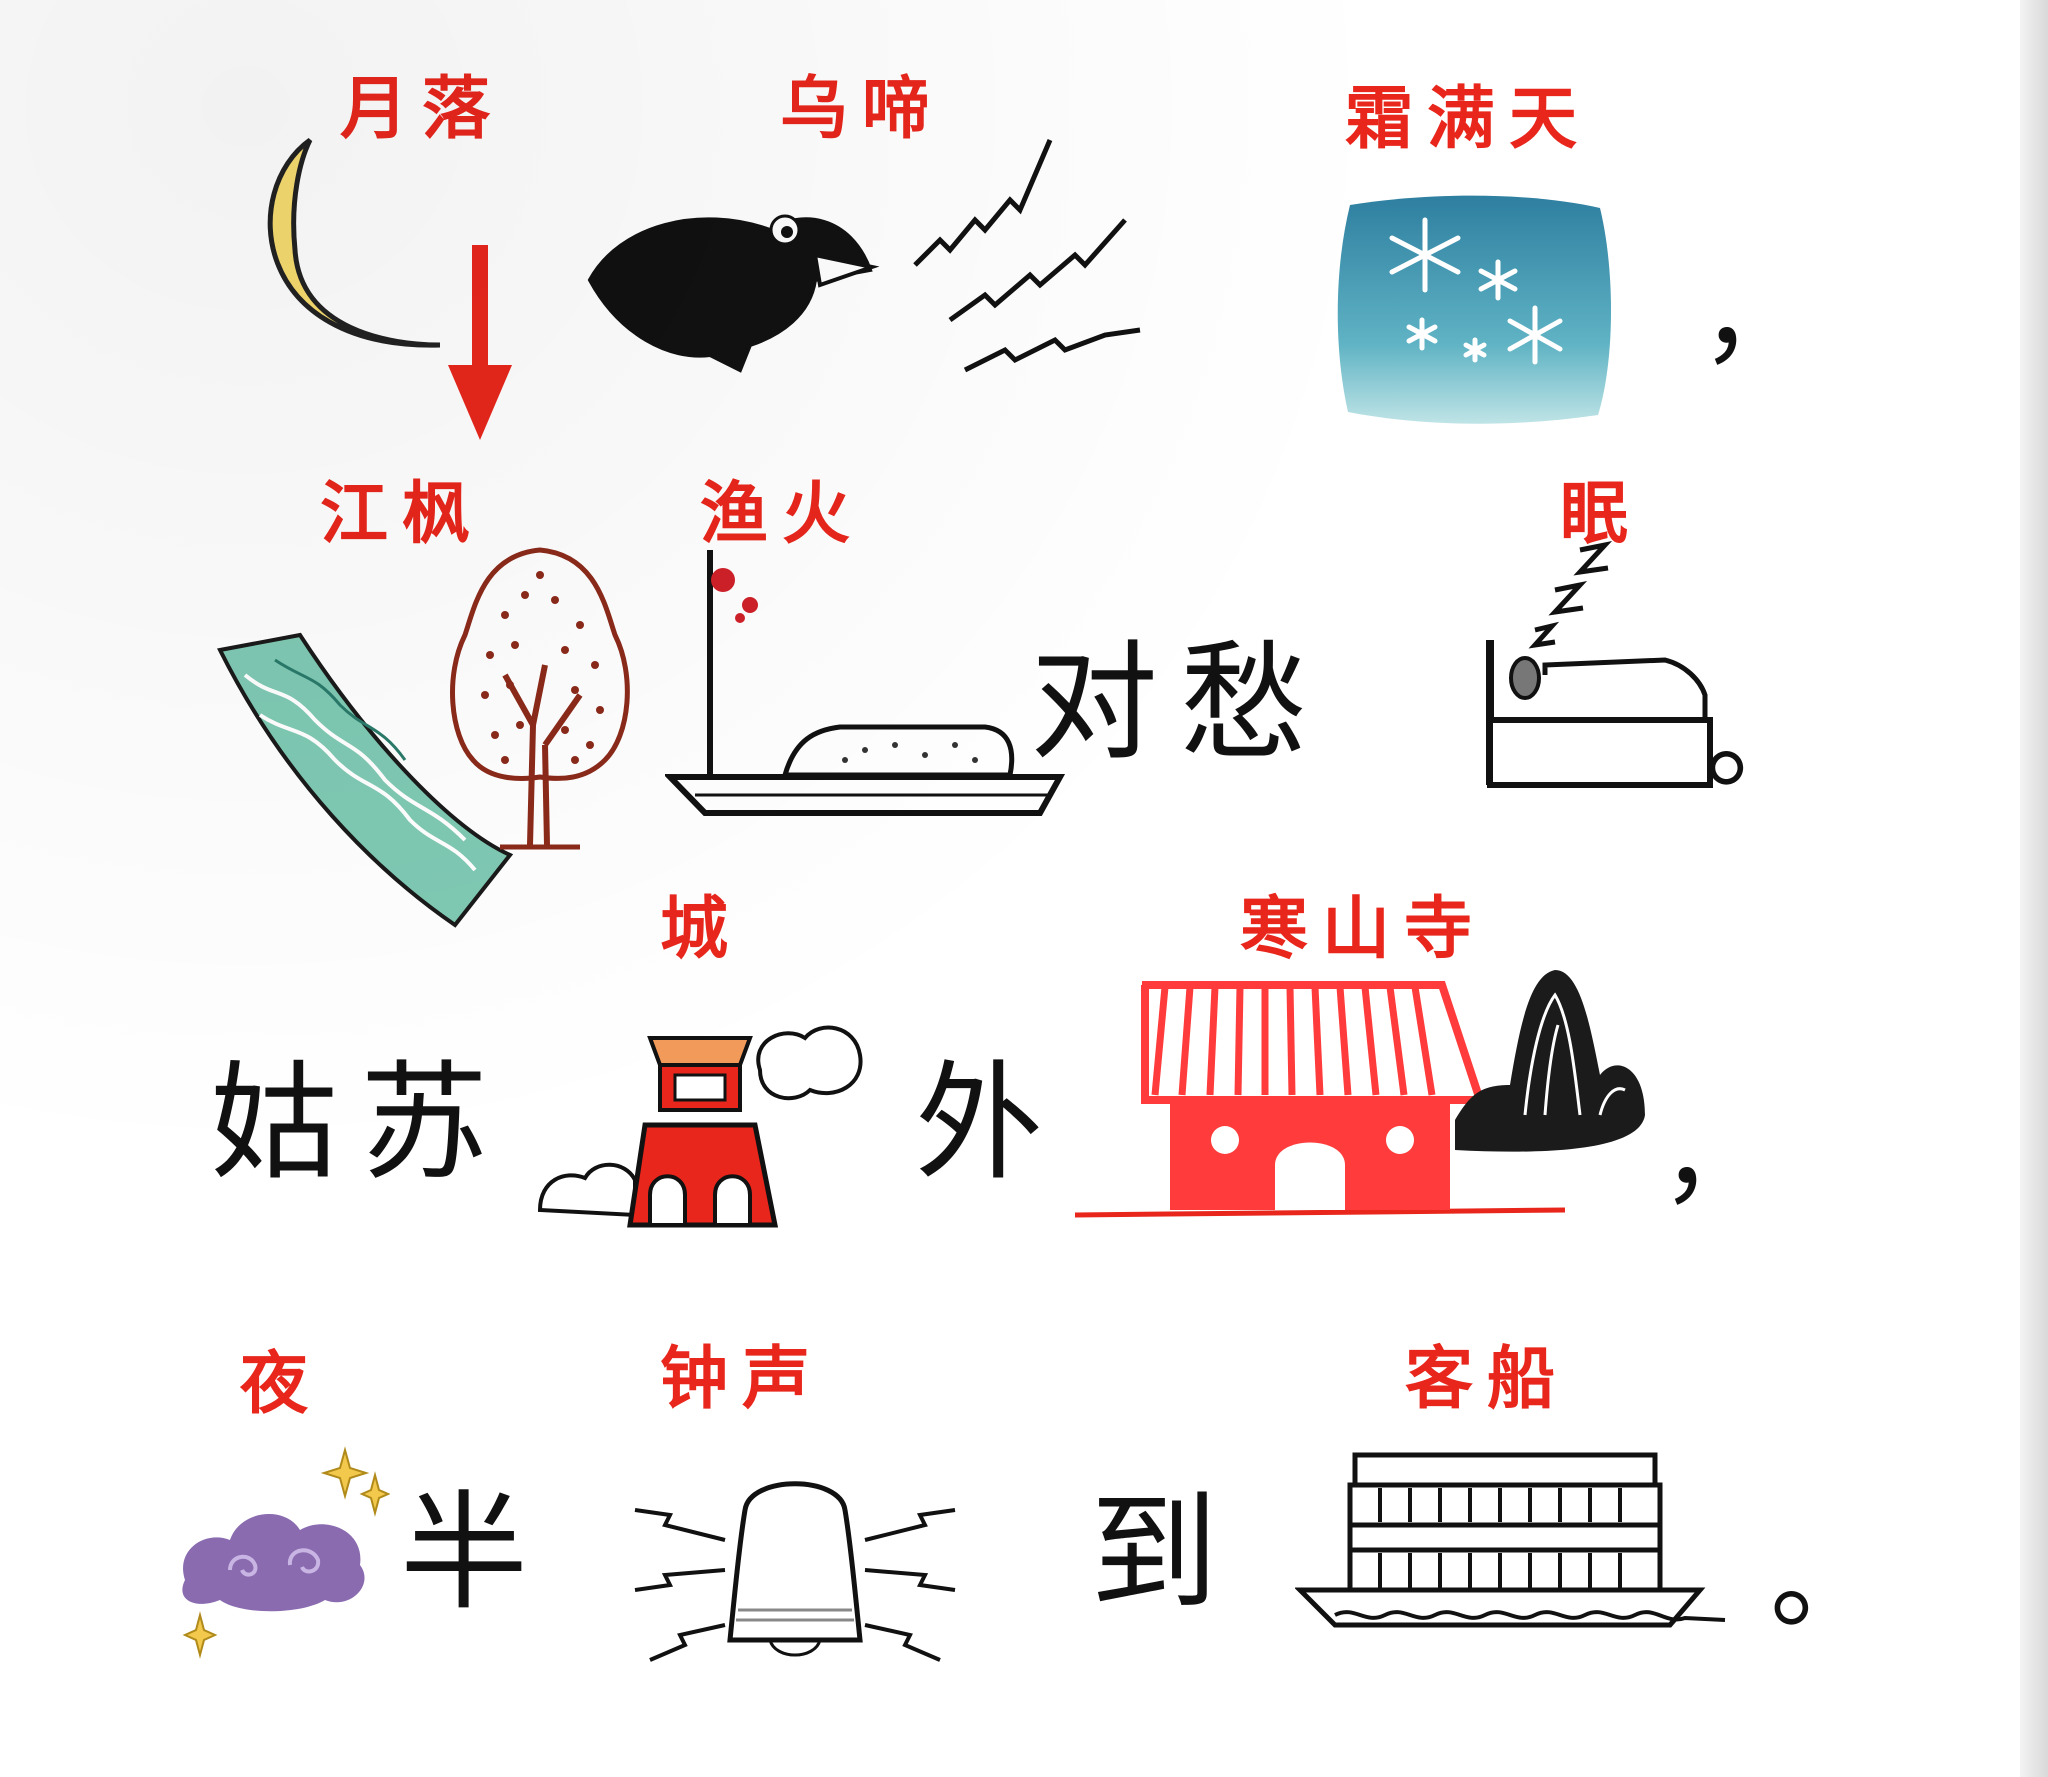 The height and width of the screenshot is (1777, 2048). What do you see at coordinates (1825, 1580) in the screenshot?
I see `period-line4: 。` at bounding box center [1825, 1580].